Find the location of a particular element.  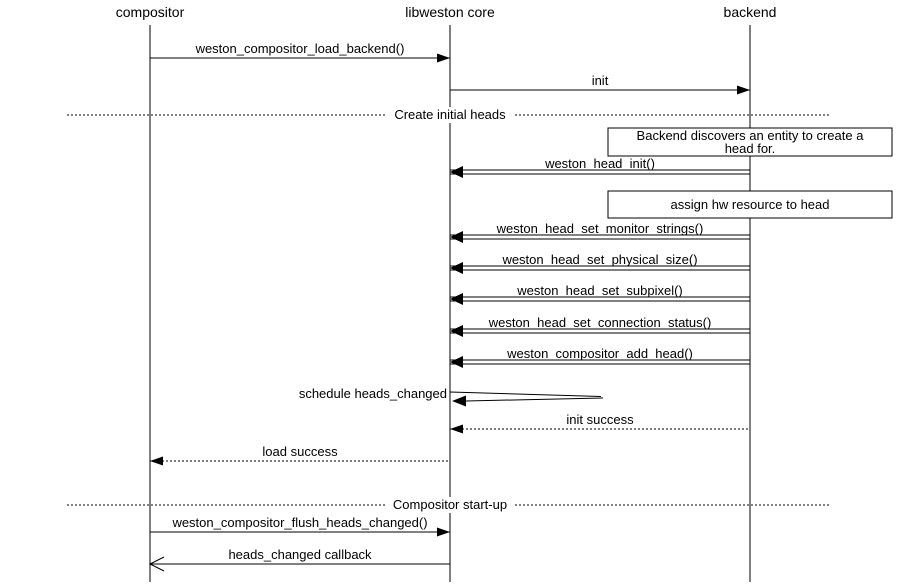

actor-compositor: compositor is located at coordinates (150, 12).